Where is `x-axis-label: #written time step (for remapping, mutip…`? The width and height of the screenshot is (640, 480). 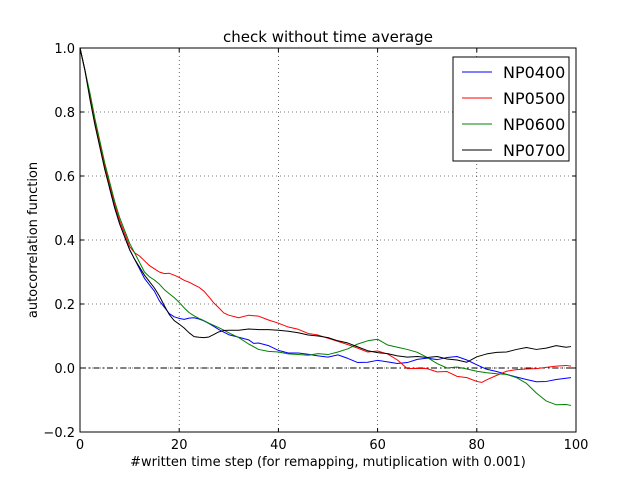 x-axis-label: #written time step (for remapping, mutip… is located at coordinates (328, 462).